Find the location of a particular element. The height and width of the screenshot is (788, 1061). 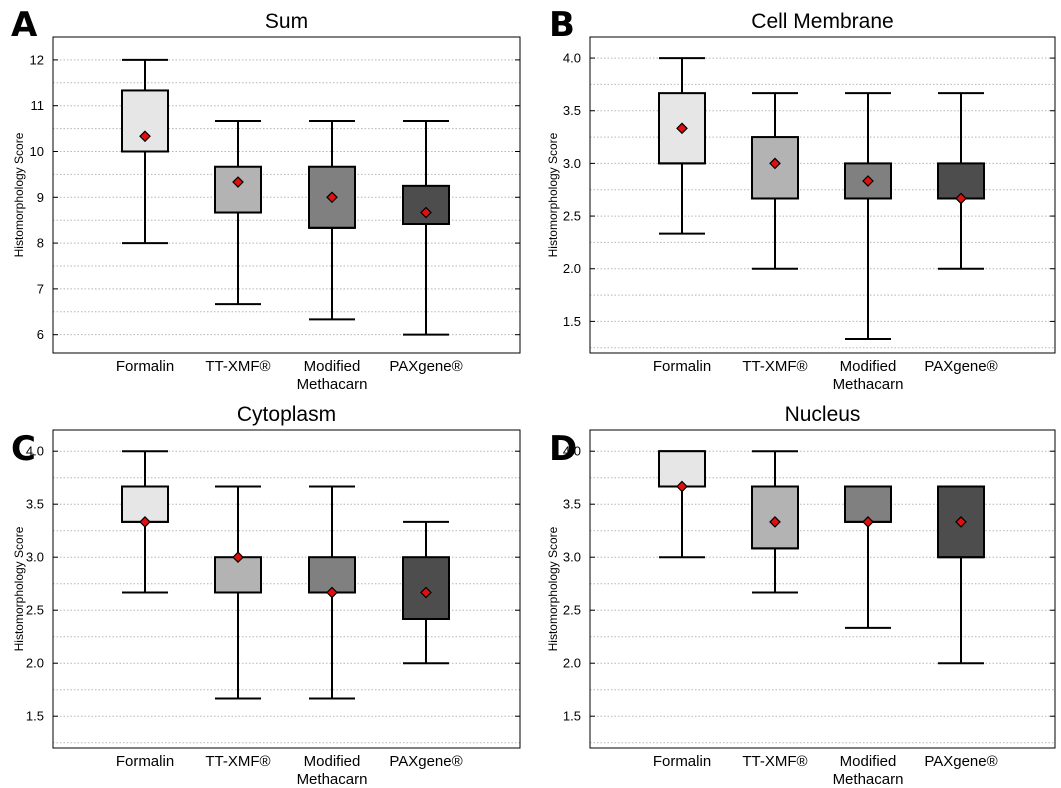

chart-title: Nucleus is located at coordinates (823, 414).